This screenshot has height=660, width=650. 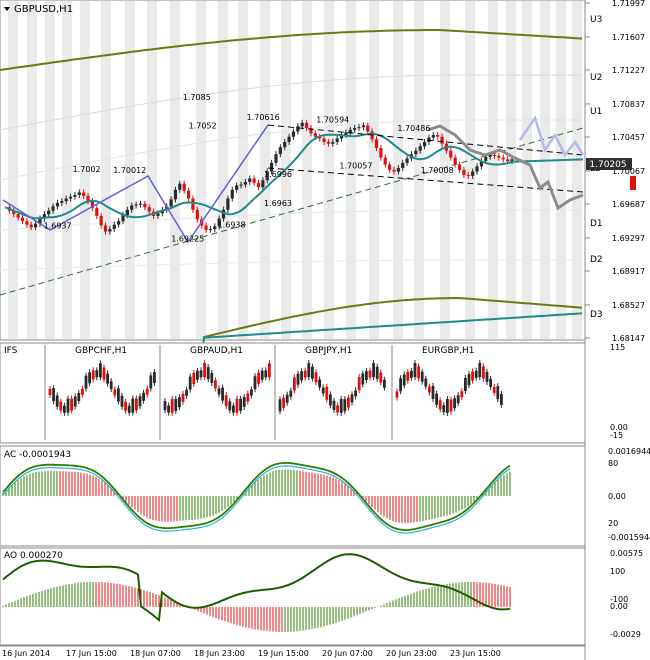 I want to click on time-tick-label: 19 Jun 15:00, so click(x=283, y=653).